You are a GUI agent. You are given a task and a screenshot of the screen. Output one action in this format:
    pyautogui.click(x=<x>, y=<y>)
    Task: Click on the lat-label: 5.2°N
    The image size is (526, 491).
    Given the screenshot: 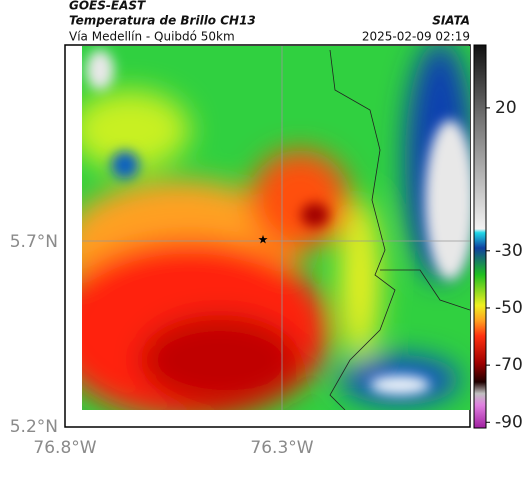 What is the action you would take?
    pyautogui.click(x=34, y=427)
    